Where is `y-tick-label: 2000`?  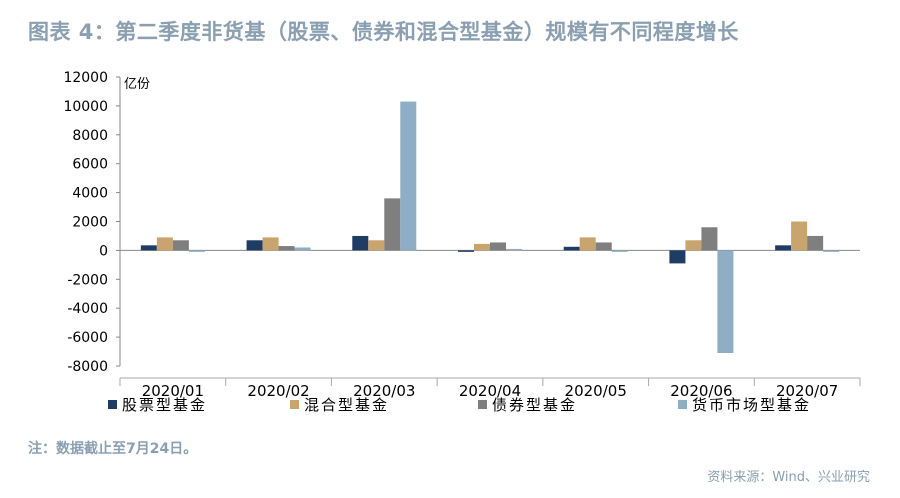
y-tick-label: 2000 is located at coordinates (90, 223).